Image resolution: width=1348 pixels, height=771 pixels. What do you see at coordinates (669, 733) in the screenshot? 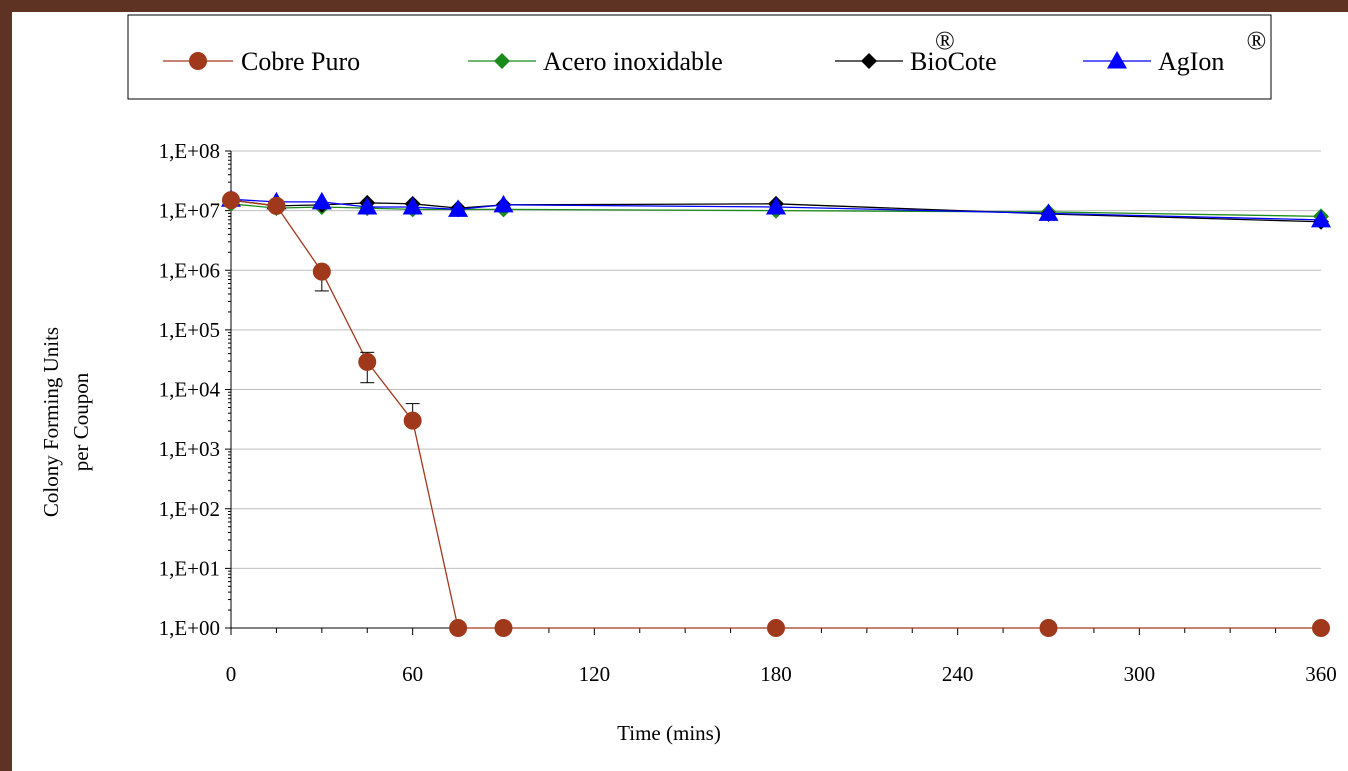
I see `x-axis-title: Time (mins)` at bounding box center [669, 733].